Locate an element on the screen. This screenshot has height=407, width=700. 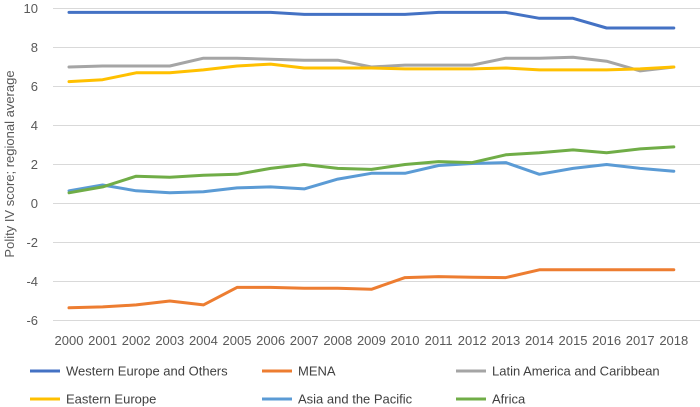
x-tick-label: 2017 is located at coordinates (640, 340).